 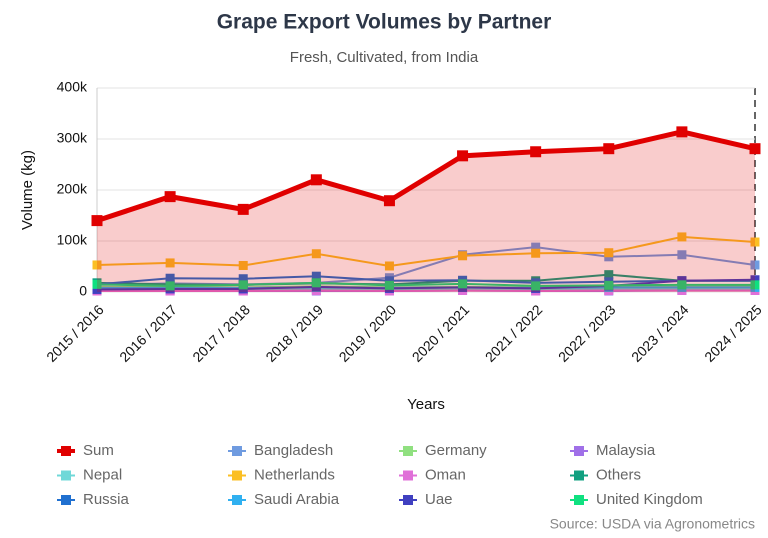 I want to click on legend-label: Bangladesh, so click(x=293, y=450).